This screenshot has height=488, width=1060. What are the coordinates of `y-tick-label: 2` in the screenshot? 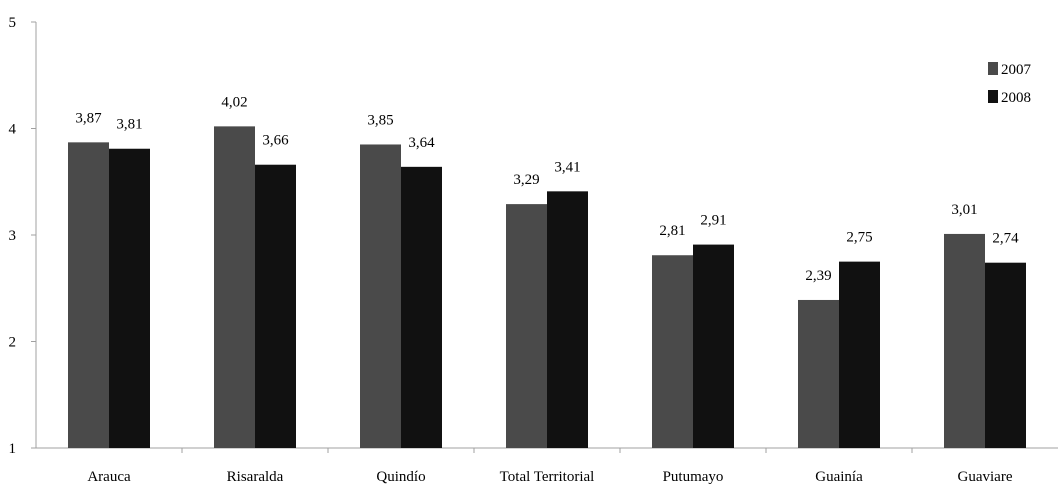 It's located at (13, 343).